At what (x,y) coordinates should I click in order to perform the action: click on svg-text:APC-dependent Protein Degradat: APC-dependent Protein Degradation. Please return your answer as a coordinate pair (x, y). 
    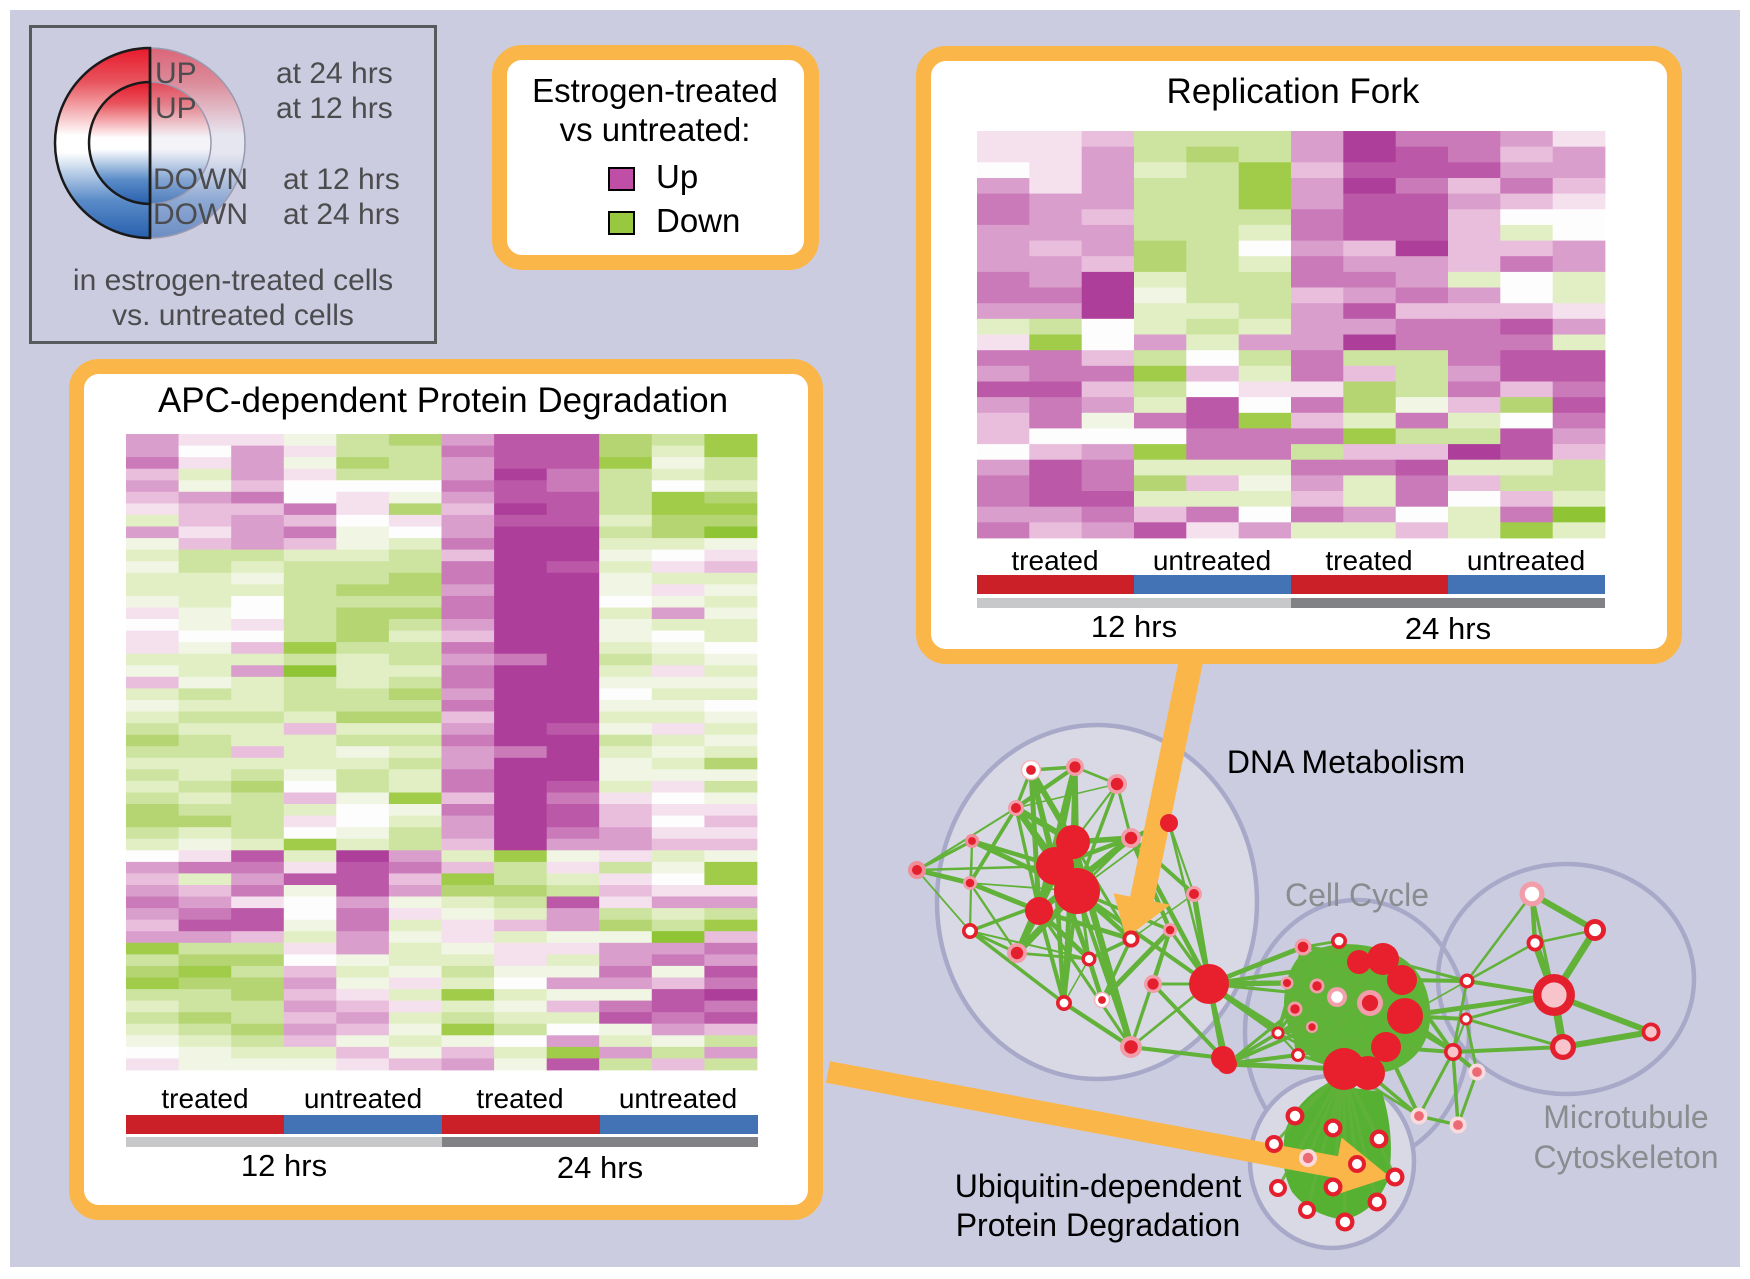
    Looking at the image, I should click on (443, 400).